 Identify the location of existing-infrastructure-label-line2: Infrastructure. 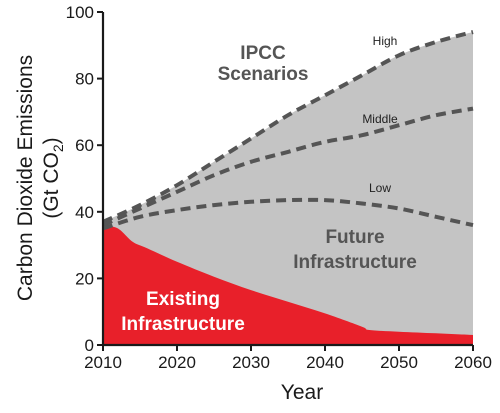
(183, 324).